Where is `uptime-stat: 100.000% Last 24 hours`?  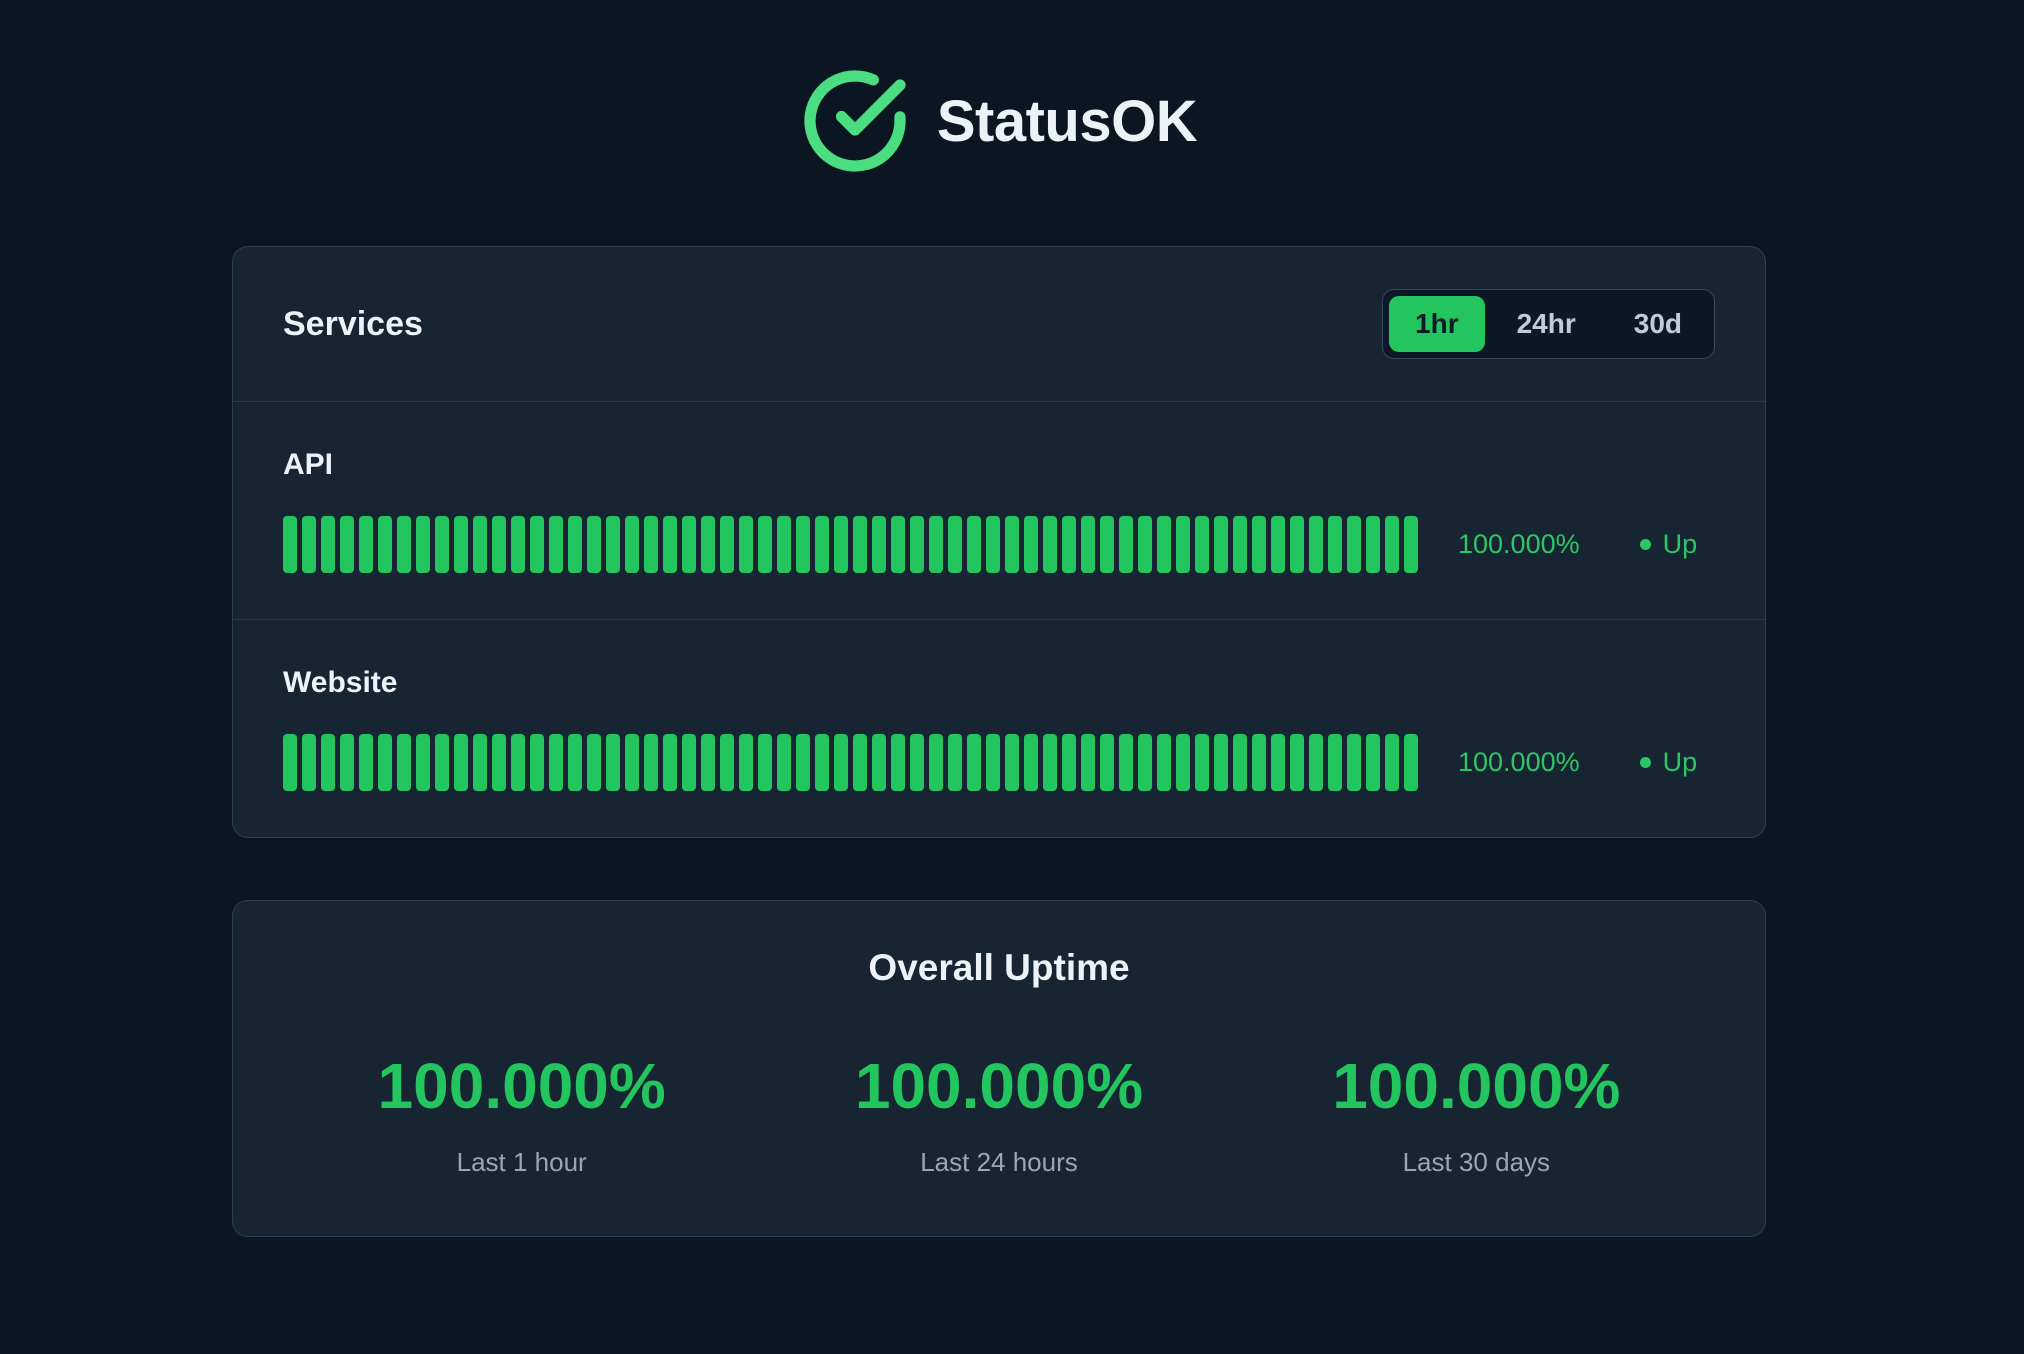
uptime-stat: 100.000% Last 24 hours is located at coordinates (998, 1114).